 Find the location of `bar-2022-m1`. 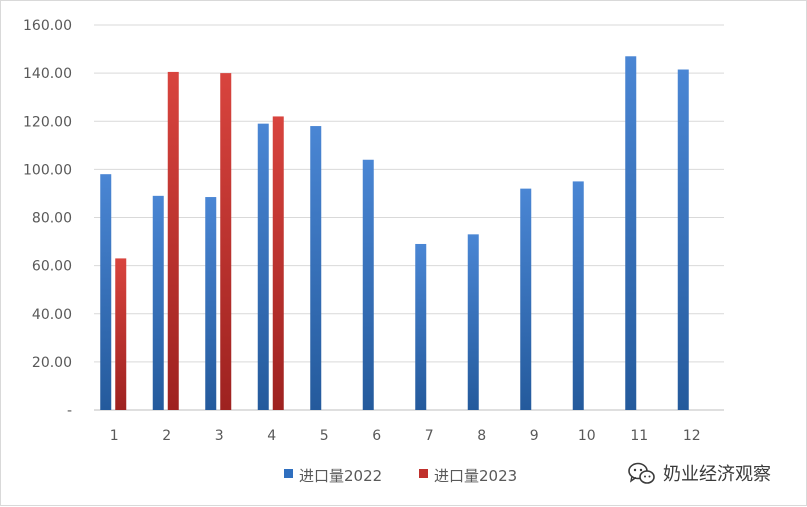

bar-2022-m1 is located at coordinates (106, 292).